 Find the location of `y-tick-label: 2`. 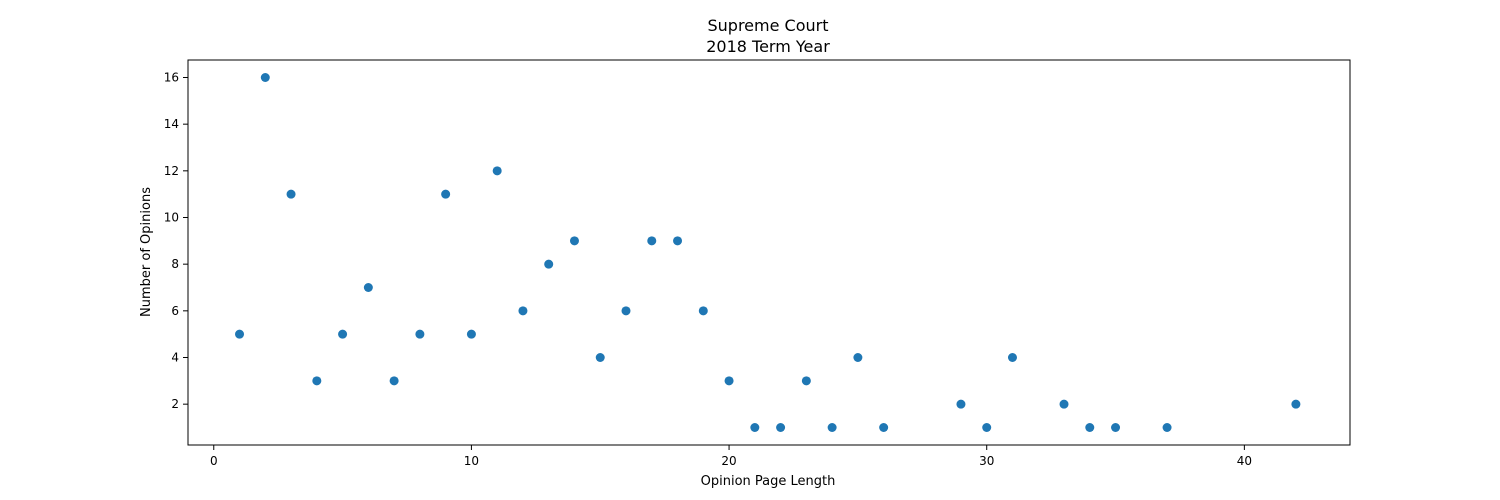

y-tick-label: 2 is located at coordinates (175, 404).